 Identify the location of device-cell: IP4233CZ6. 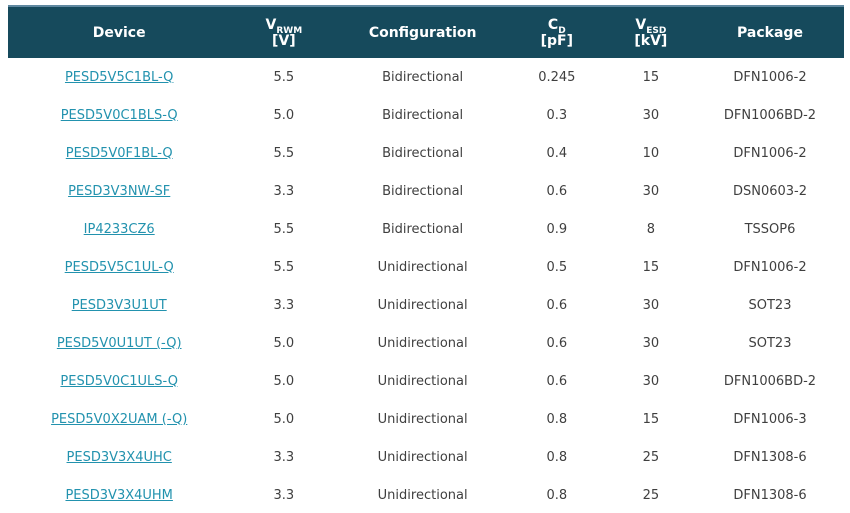
(119, 229).